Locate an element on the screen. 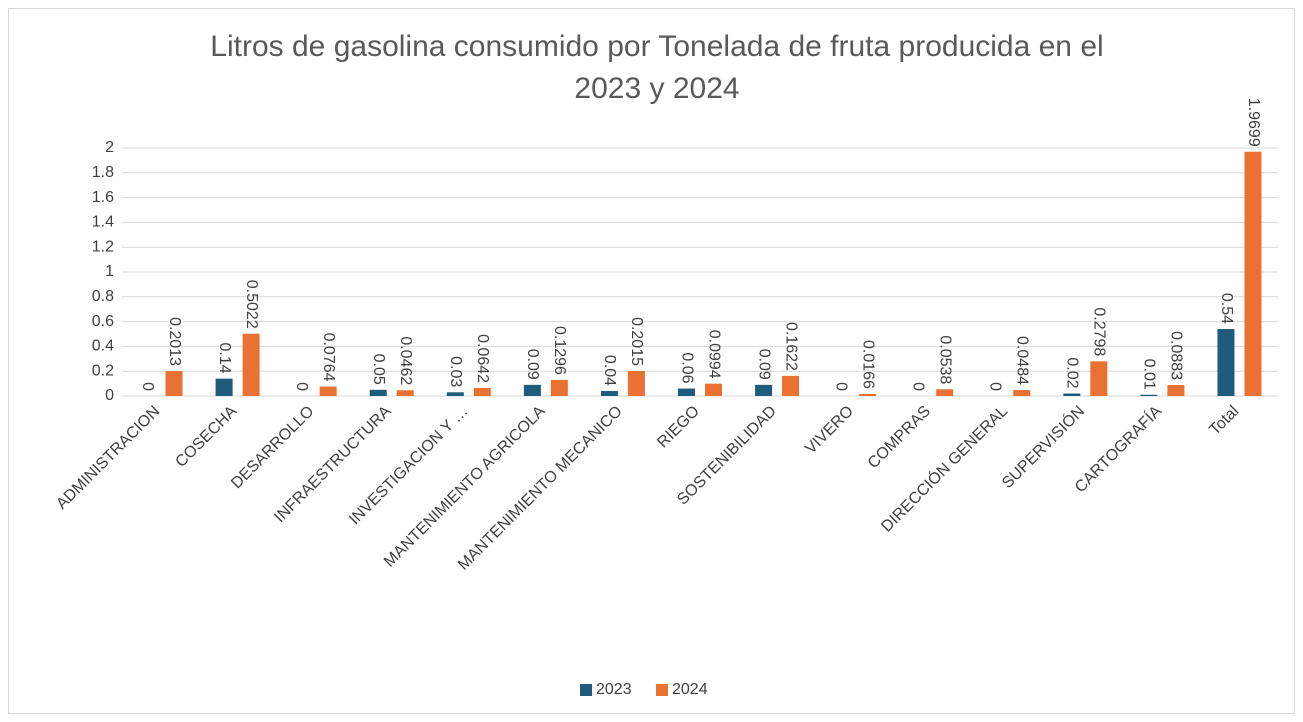 The height and width of the screenshot is (722, 1303). data-label: 0.2798 is located at coordinates (1099, 331).